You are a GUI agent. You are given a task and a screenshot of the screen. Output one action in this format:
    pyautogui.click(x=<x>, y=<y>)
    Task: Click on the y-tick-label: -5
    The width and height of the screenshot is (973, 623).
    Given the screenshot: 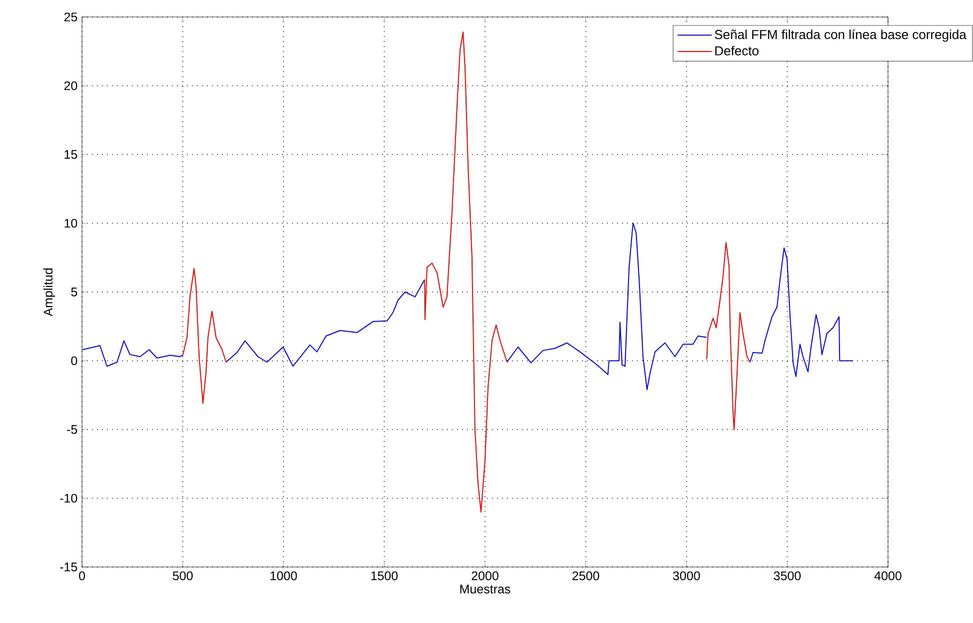 What is the action you would take?
    pyautogui.click(x=72, y=429)
    